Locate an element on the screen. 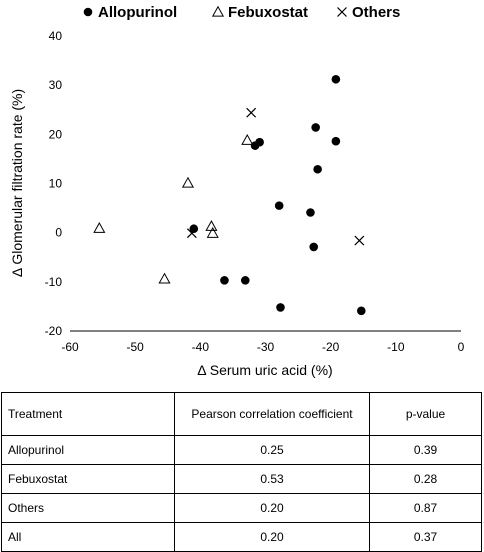 This screenshot has width=484, height=552. y-tick-label: -10 is located at coordinates (54, 282).